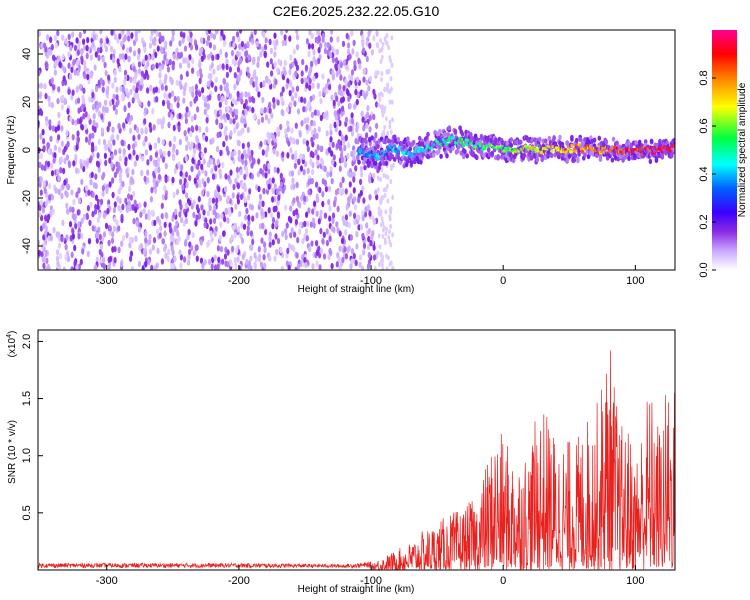 The height and width of the screenshot is (600, 750). Describe the element at coordinates (370, 576) in the screenshot. I see `snr-x-ticks: -300 -200 -100 0 100` at that location.